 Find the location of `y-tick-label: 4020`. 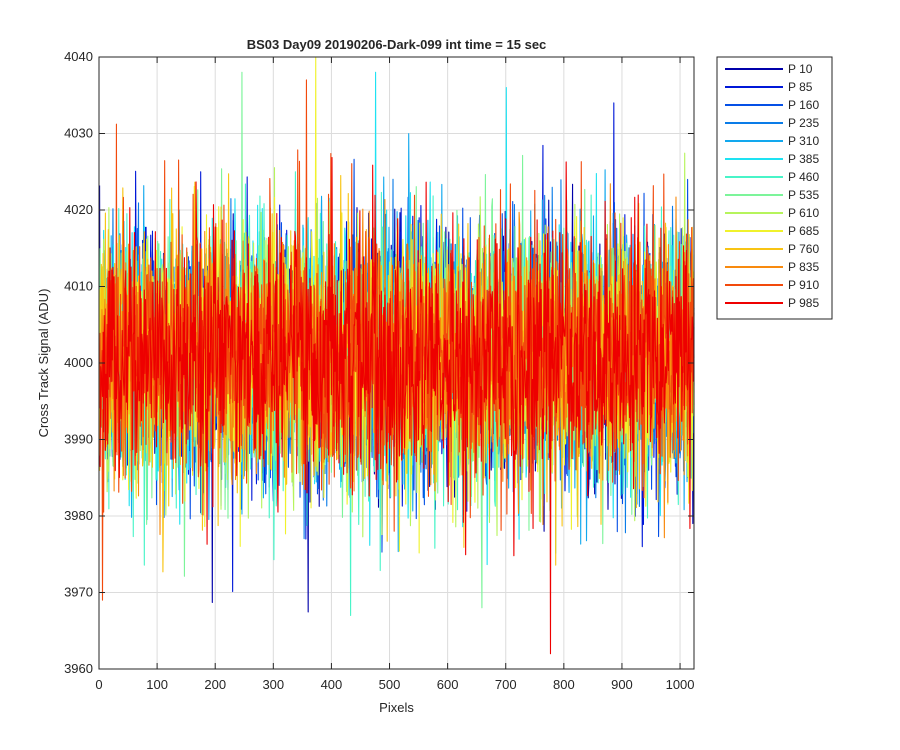

y-tick-label: 4020 is located at coordinates (78, 209).